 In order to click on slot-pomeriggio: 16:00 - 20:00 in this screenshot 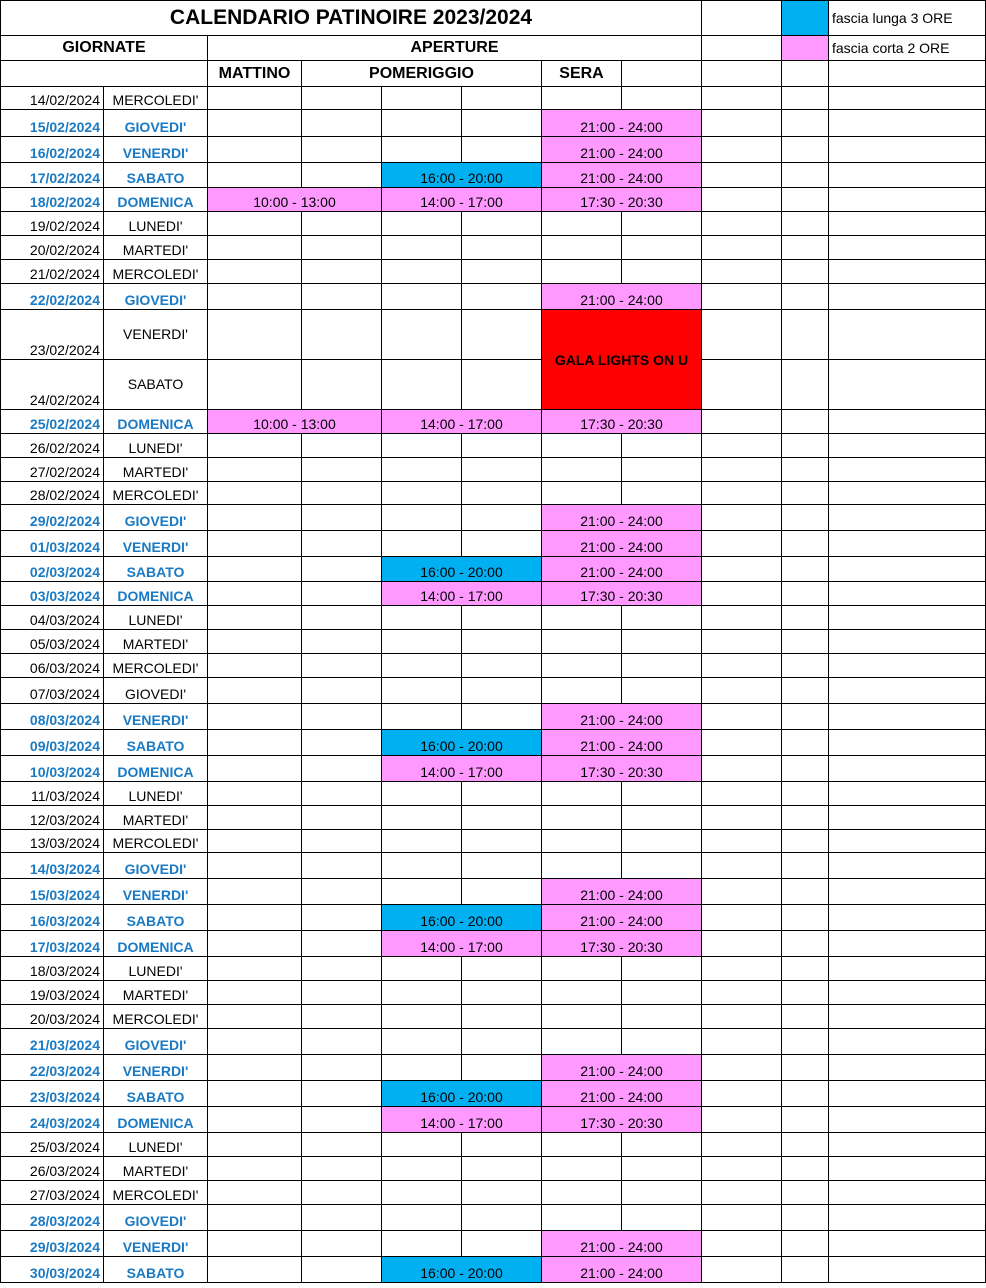, I will do `click(462, 175)`.